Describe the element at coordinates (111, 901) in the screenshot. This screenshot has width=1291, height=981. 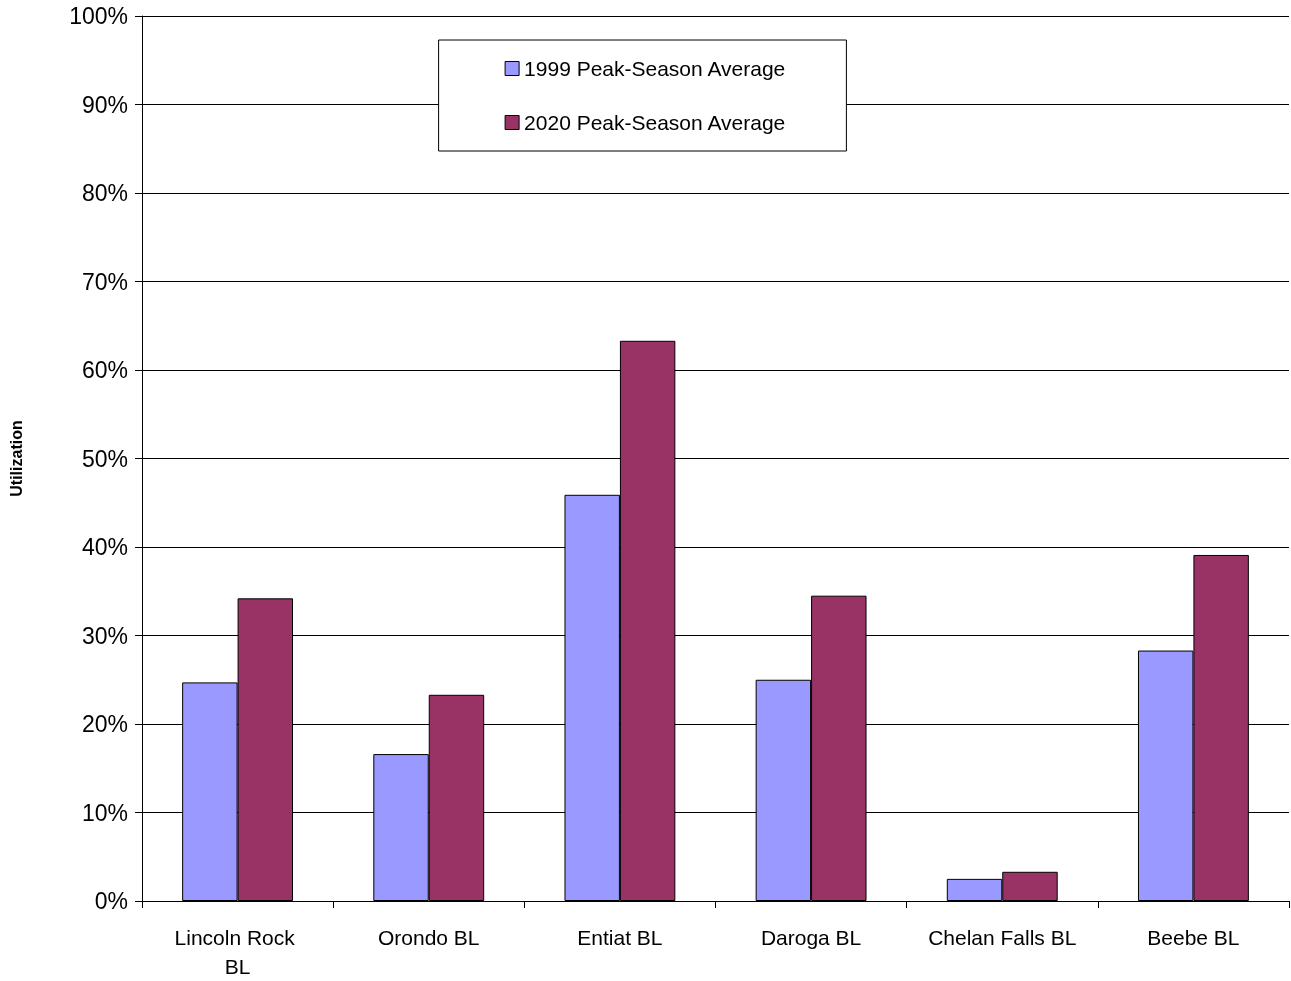
I see `y-tick-label: 0%` at that location.